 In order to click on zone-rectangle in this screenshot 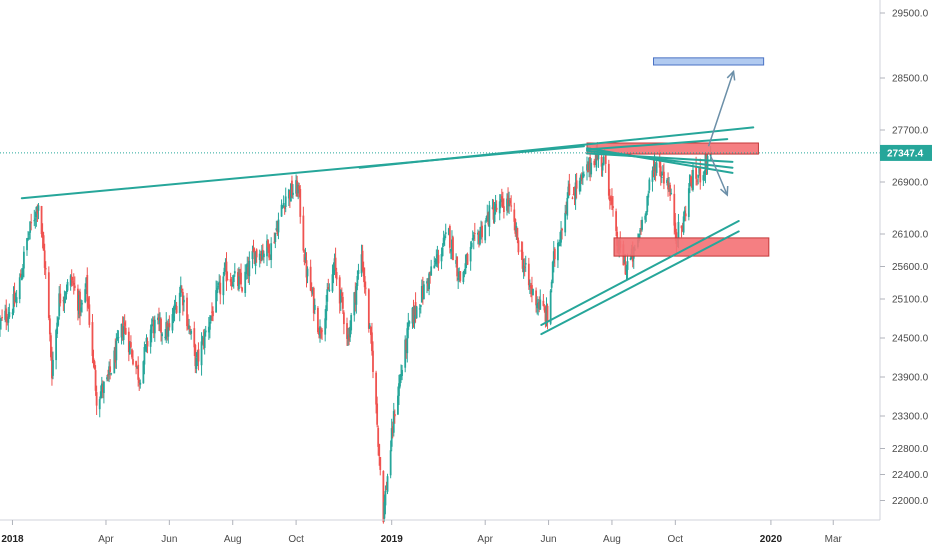, I will do `click(709, 61)`.